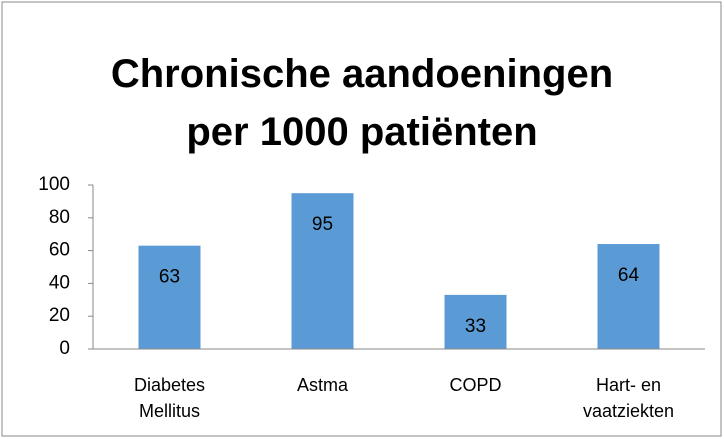 The width and height of the screenshot is (724, 439). I want to click on y-tick-label: 20, so click(59, 315).